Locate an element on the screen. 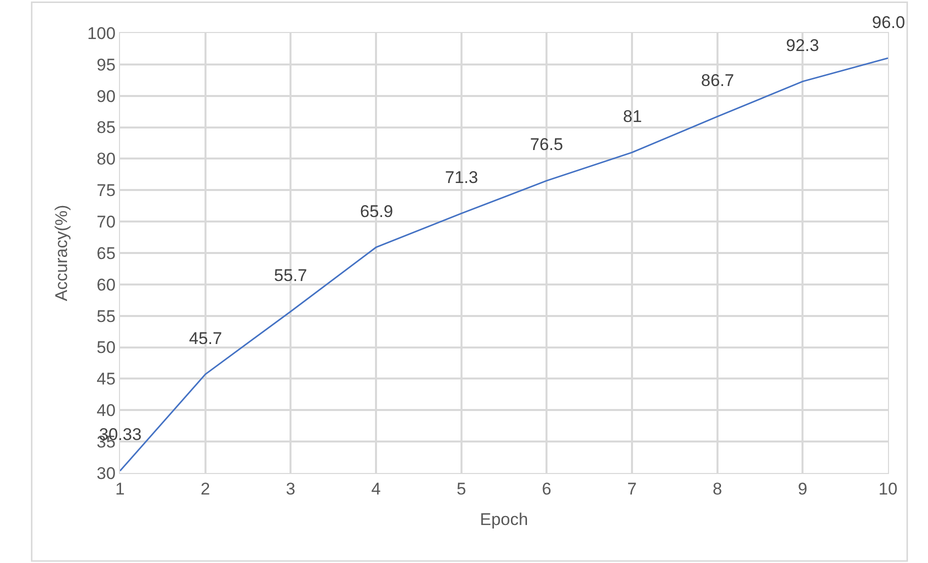 The width and height of the screenshot is (928, 563). y-tick-label: 30 is located at coordinates (106, 473).